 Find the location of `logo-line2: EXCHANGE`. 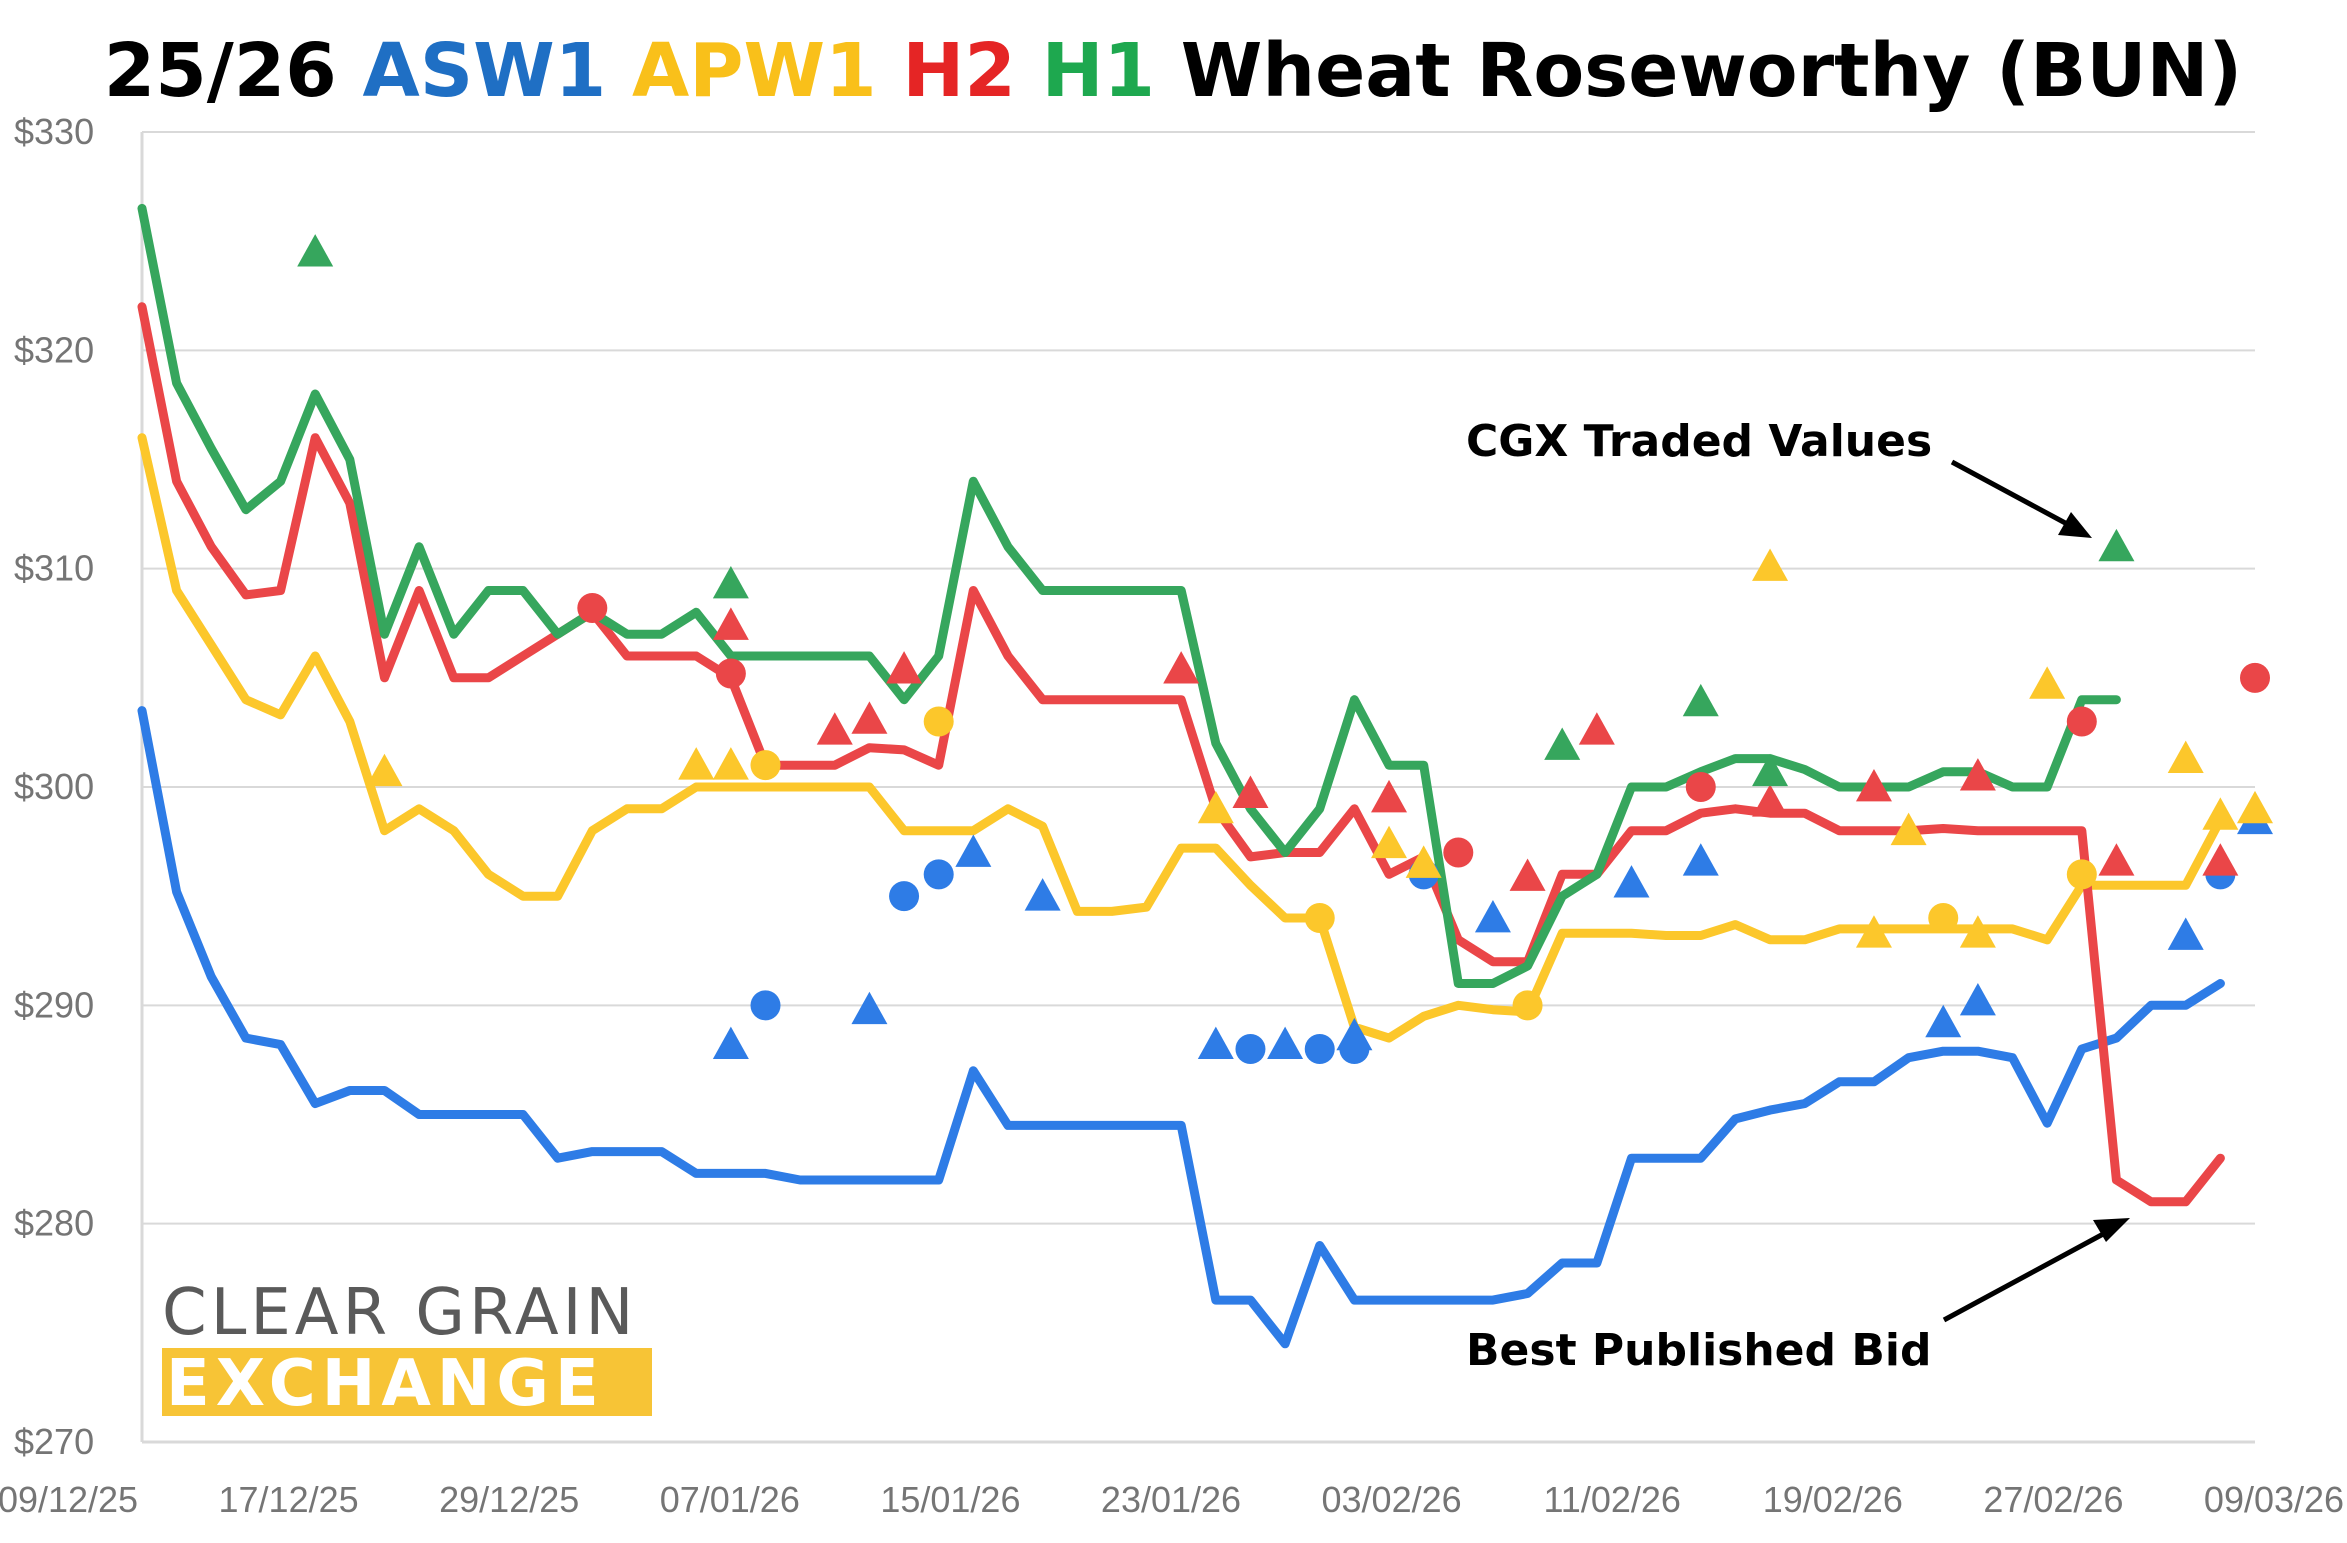

logo-line2: EXCHANGE is located at coordinates (385, 1384).